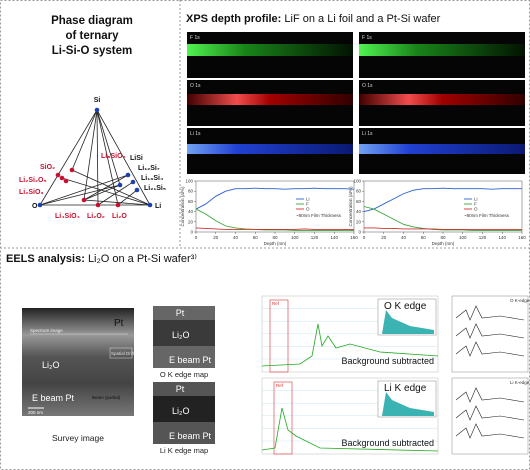  I want to click on phase-title: of ternary, so click(92, 36).